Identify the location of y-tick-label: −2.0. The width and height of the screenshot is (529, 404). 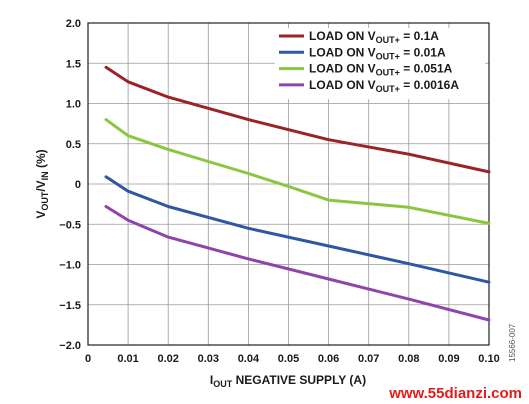
(70, 346).